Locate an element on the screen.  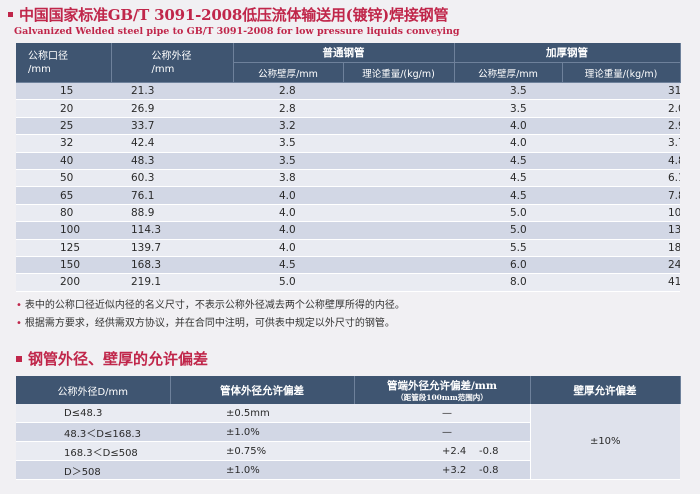
cell-nominal-size: 40 is located at coordinates (63, 161).